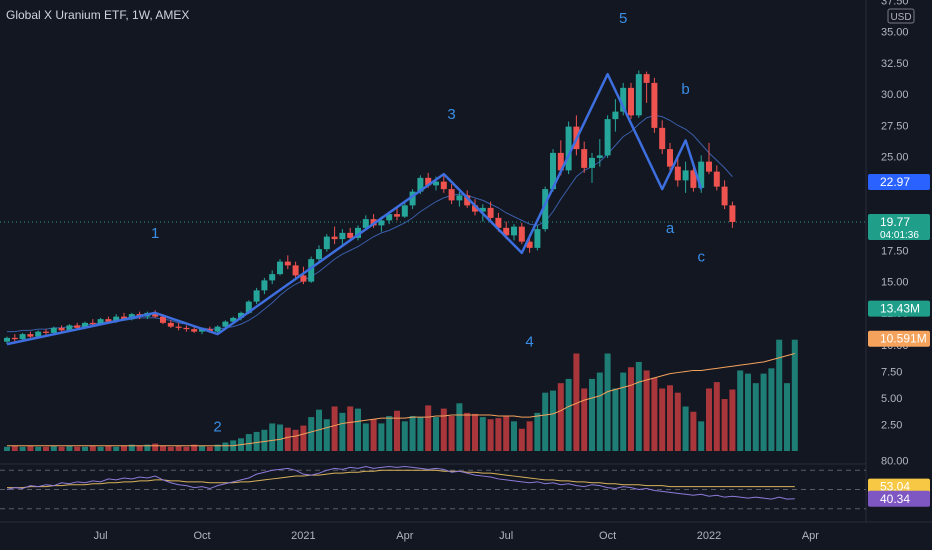 The height and width of the screenshot is (550, 932). What do you see at coordinates (670, 228) in the screenshot?
I see `wave-label: a` at bounding box center [670, 228].